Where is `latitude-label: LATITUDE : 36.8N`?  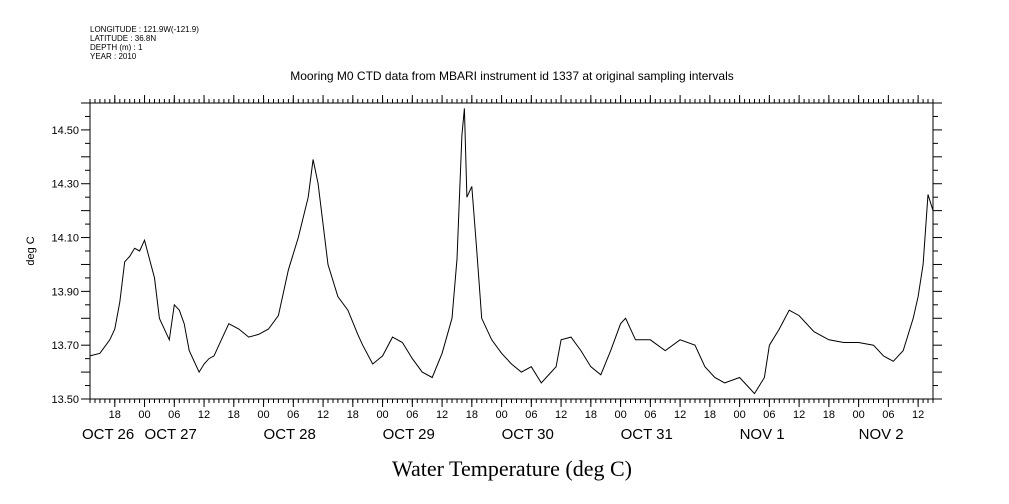
latitude-label: LATITUDE : 36.8N is located at coordinates (123, 38).